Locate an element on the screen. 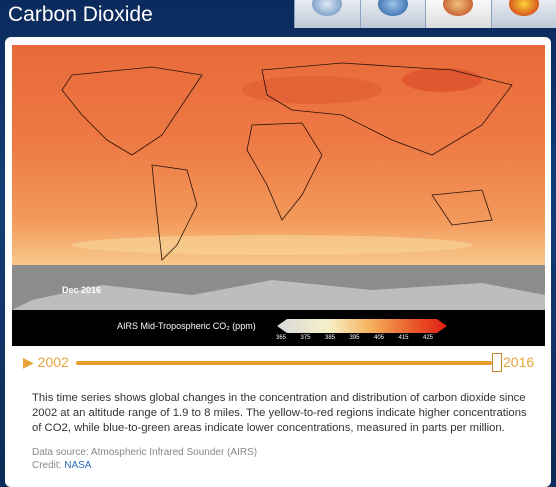 This screenshot has width=556, height=487. slider-start-year: 2002 is located at coordinates (53, 362).